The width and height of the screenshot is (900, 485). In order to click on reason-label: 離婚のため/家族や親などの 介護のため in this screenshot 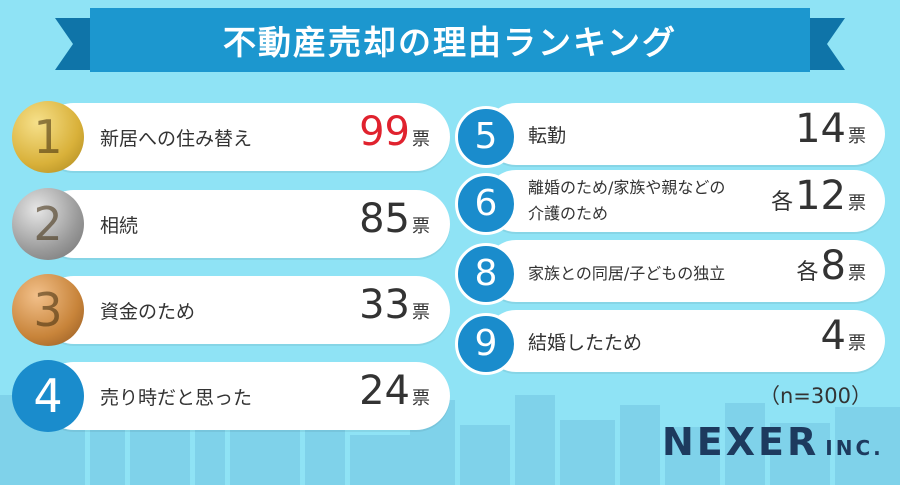, I will do `click(626, 201)`.